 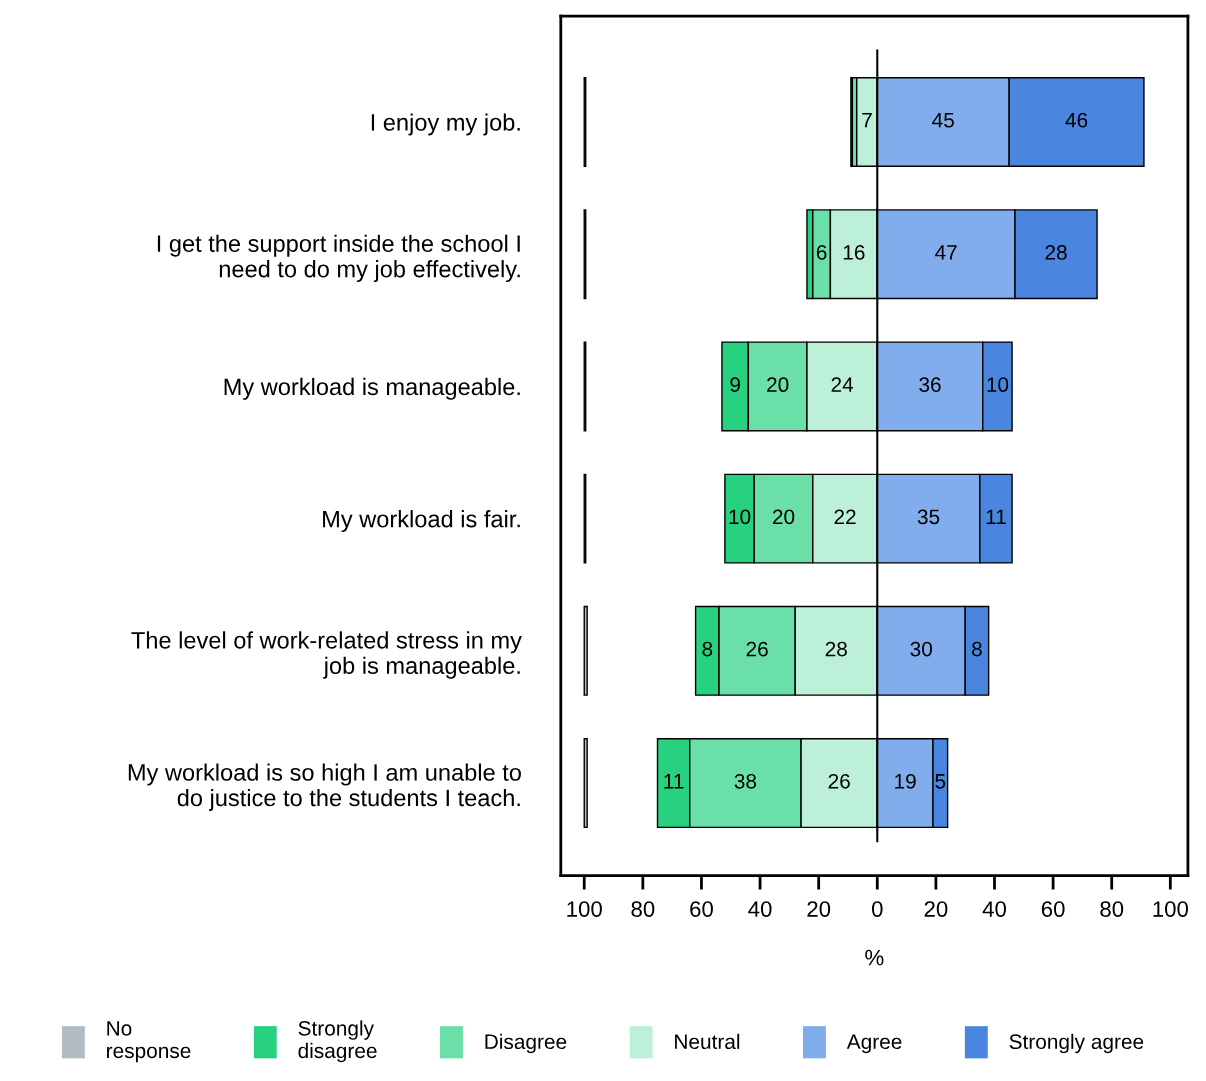 I want to click on legend-label: Neutral, so click(x=707, y=1041).